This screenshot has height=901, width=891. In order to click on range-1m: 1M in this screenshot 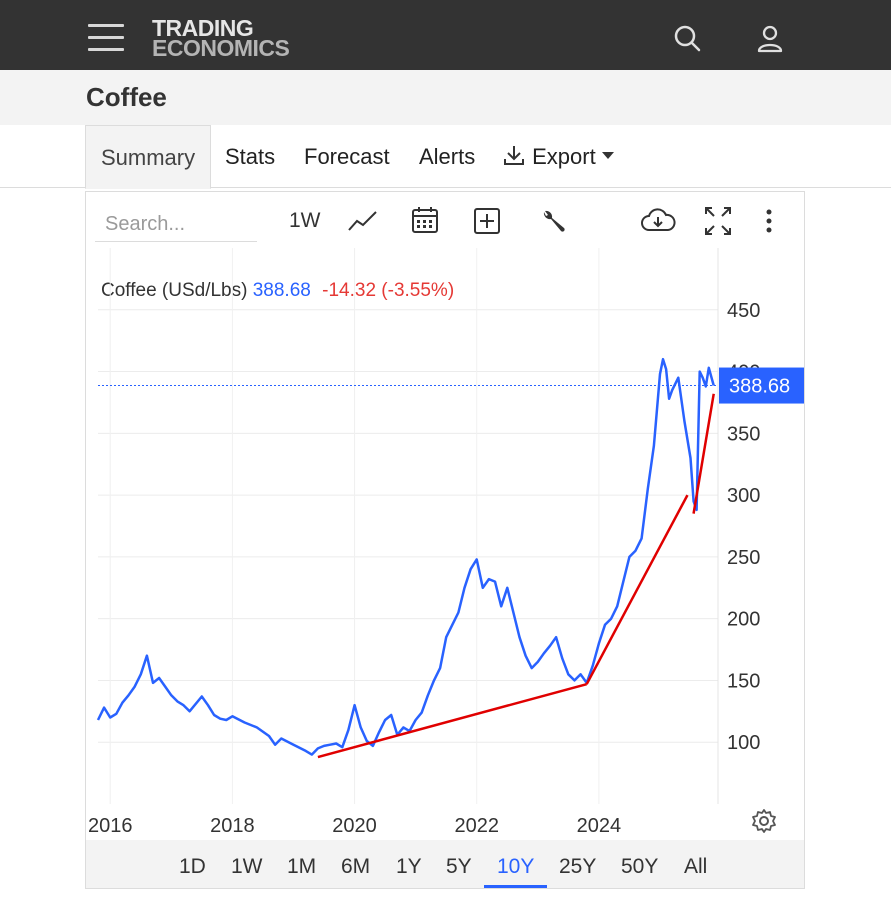, I will do `click(302, 866)`.